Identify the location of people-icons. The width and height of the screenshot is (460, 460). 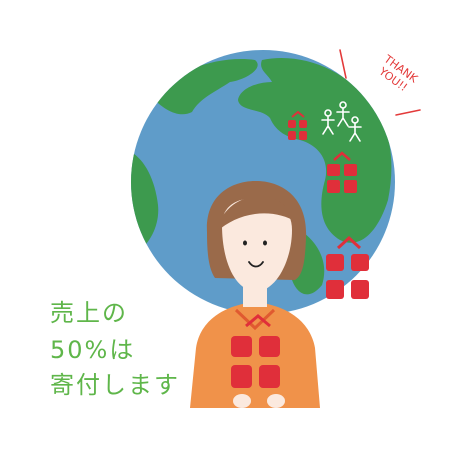
(341, 121).